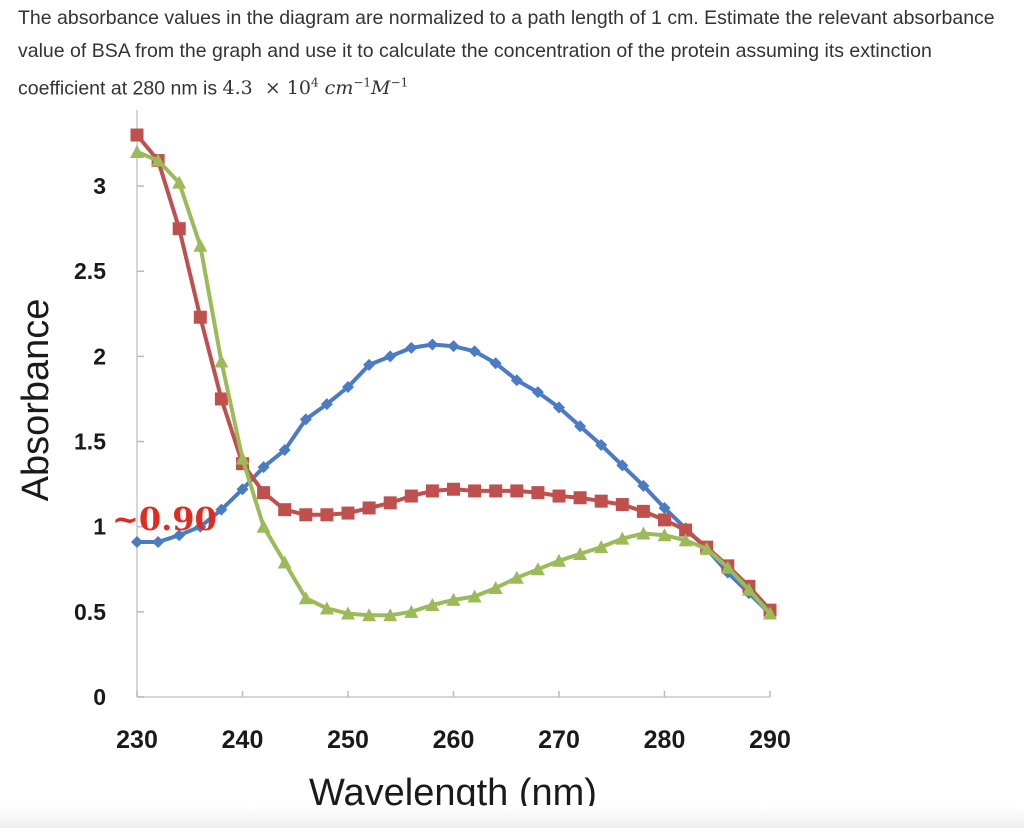 The width and height of the screenshot is (1024, 828). What do you see at coordinates (243, 740) in the screenshot?
I see `x-tick-label: 240` at bounding box center [243, 740].